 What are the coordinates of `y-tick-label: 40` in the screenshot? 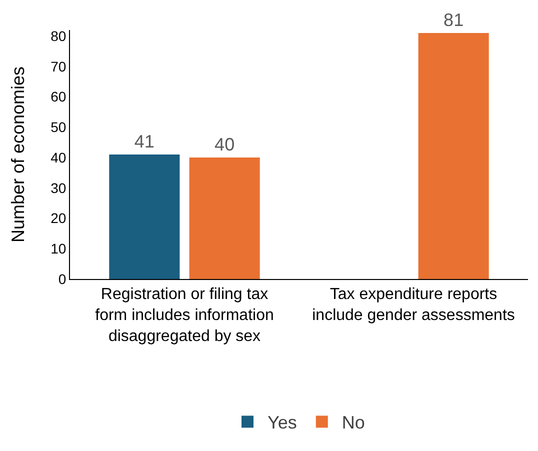 It's located at (58, 157).